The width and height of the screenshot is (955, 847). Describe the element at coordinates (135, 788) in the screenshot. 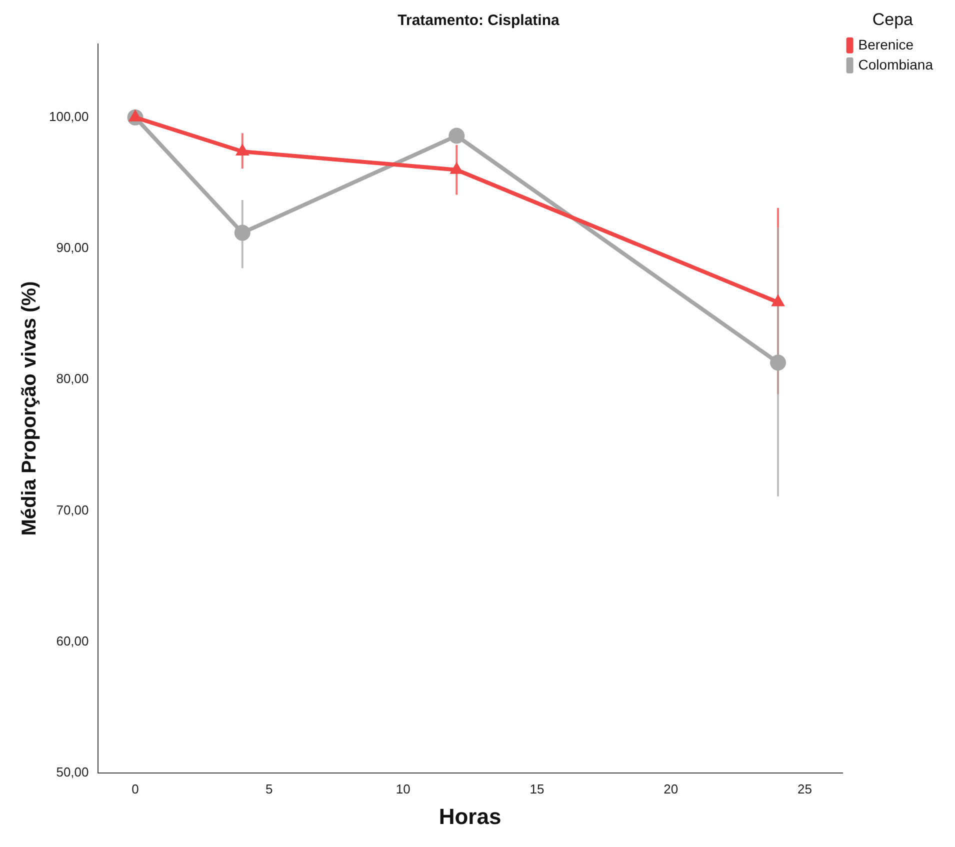

I see `x-tick-label: 0` at that location.